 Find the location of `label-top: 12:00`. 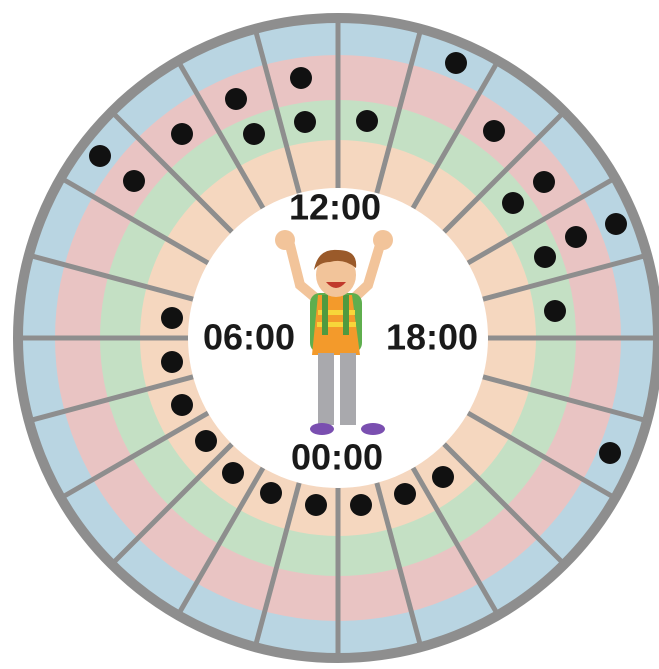

label-top: 12:00 is located at coordinates (335, 207).